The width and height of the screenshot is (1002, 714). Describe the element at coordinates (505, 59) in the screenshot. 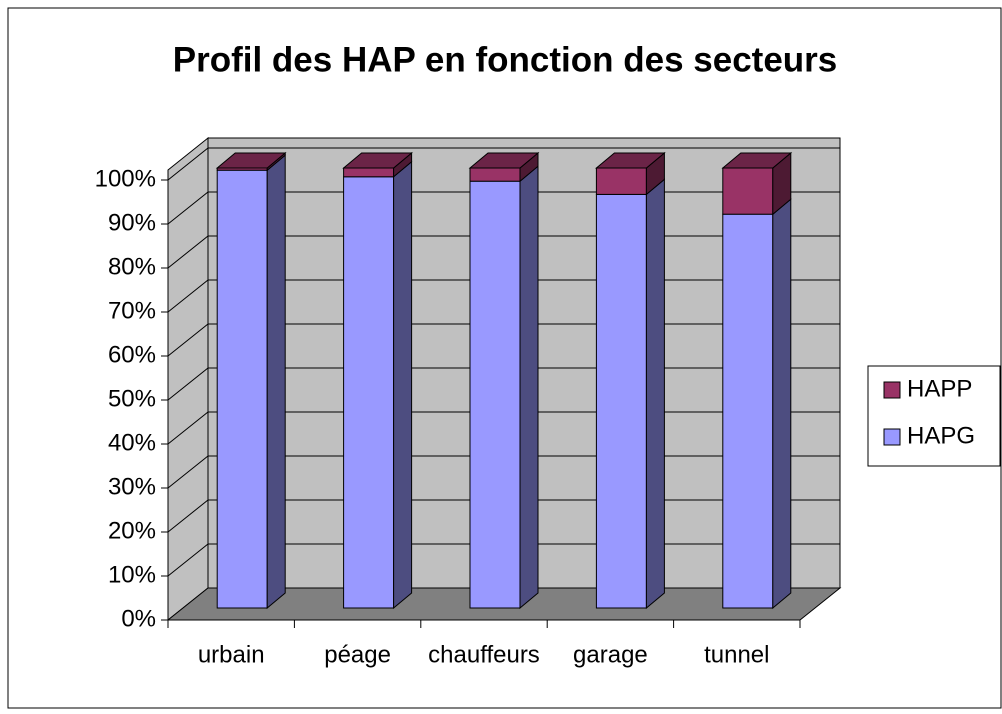

I see `chart-title: Profil des HAP en fonction des secteurs` at that location.